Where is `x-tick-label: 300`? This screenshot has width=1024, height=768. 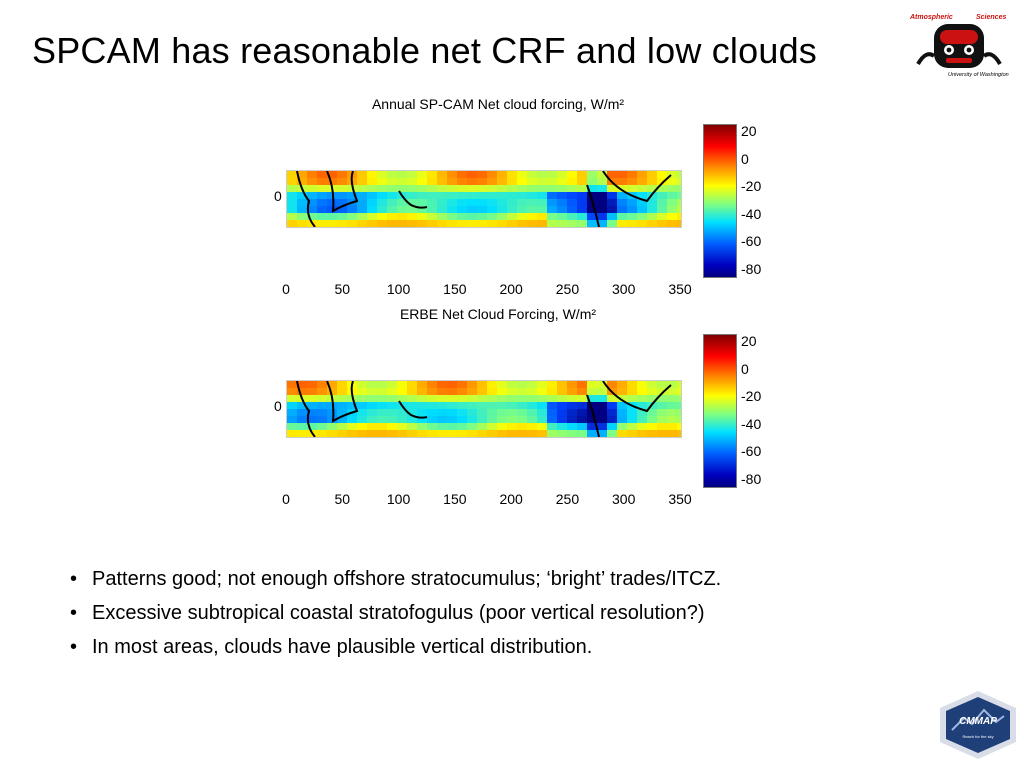
x-tick-label: 300 is located at coordinates (624, 289).